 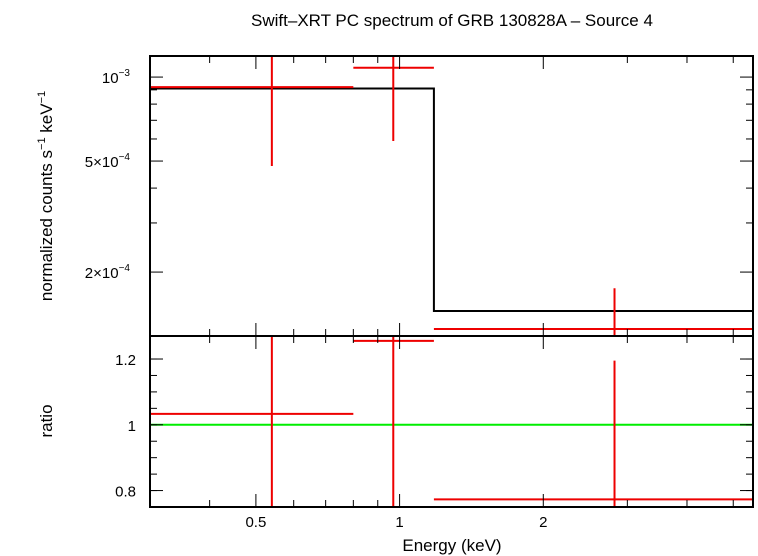 What do you see at coordinates (102, 162) in the screenshot?
I see `ytick-label-base: 5×10` at bounding box center [102, 162].